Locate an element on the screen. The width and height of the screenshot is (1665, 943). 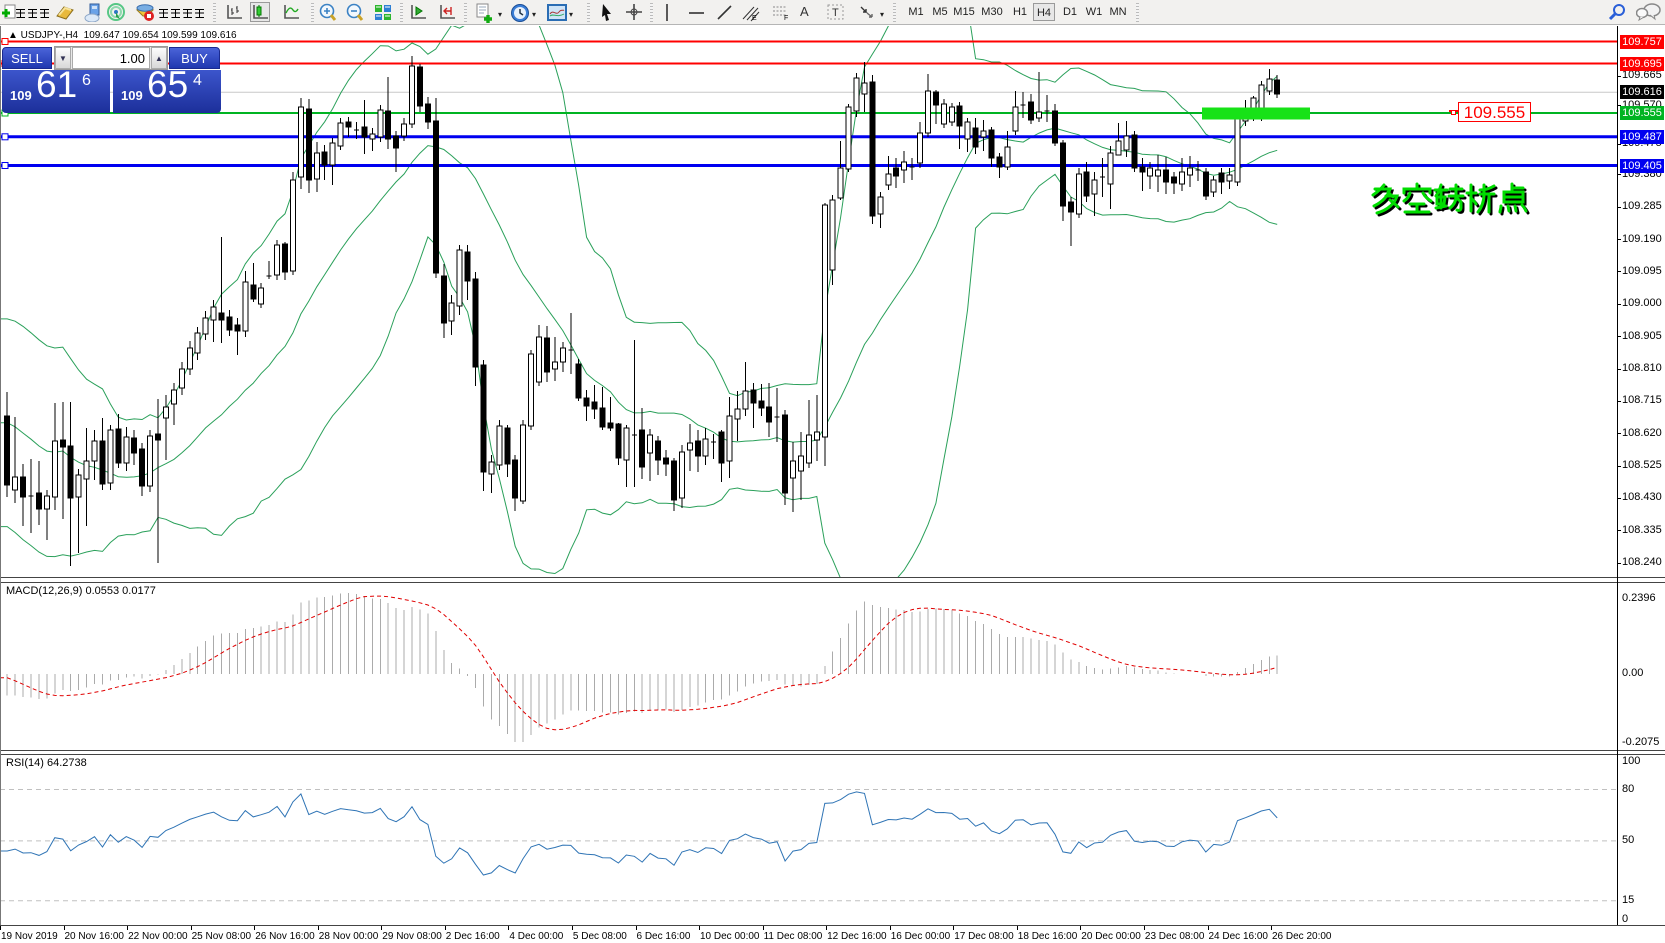
svg-text: E is located at coordinates (754, 18).